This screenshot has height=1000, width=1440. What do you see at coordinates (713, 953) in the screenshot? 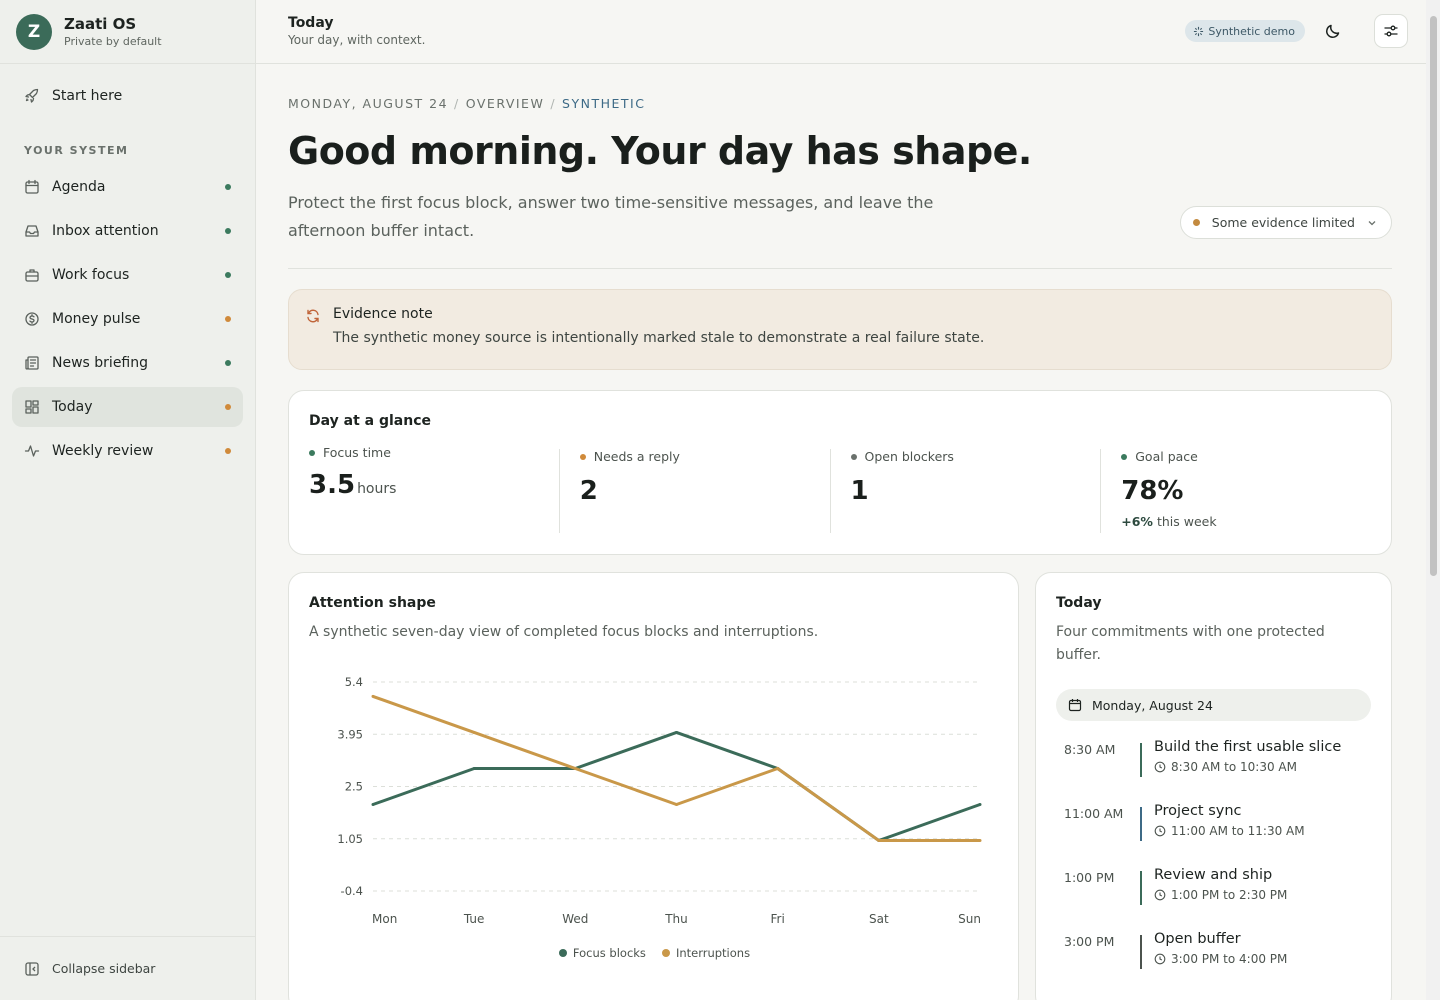
I see `legend-label: Interruptions` at bounding box center [713, 953].